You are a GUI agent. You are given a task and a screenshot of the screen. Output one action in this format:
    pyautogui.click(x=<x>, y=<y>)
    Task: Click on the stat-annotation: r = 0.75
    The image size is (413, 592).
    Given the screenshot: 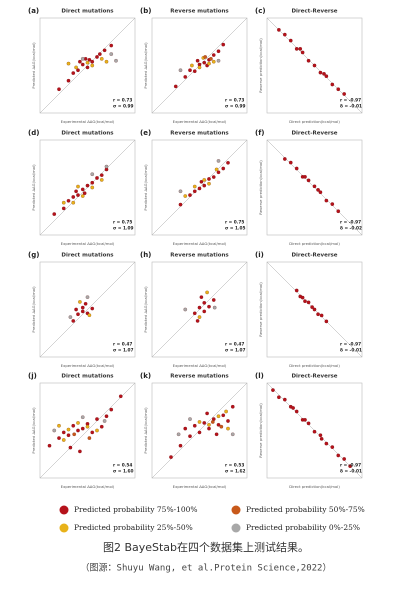 What is the action you would take?
    pyautogui.click(x=234, y=223)
    